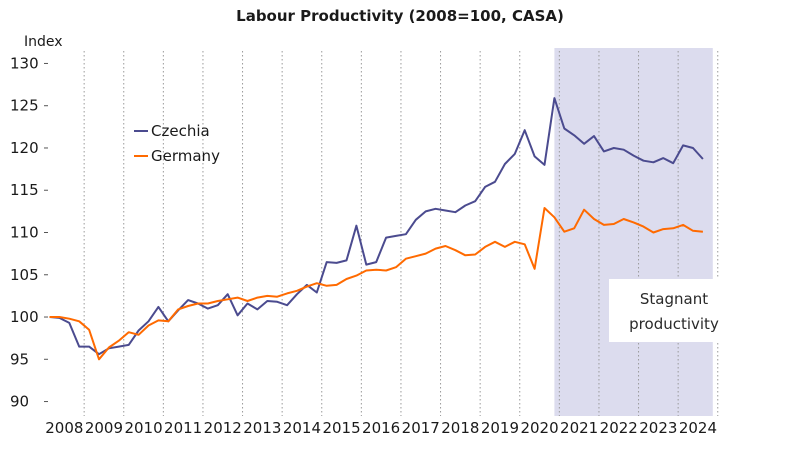 The image size is (800, 450). I want to click on annotation-box: Stagnant productivity, so click(674, 310).